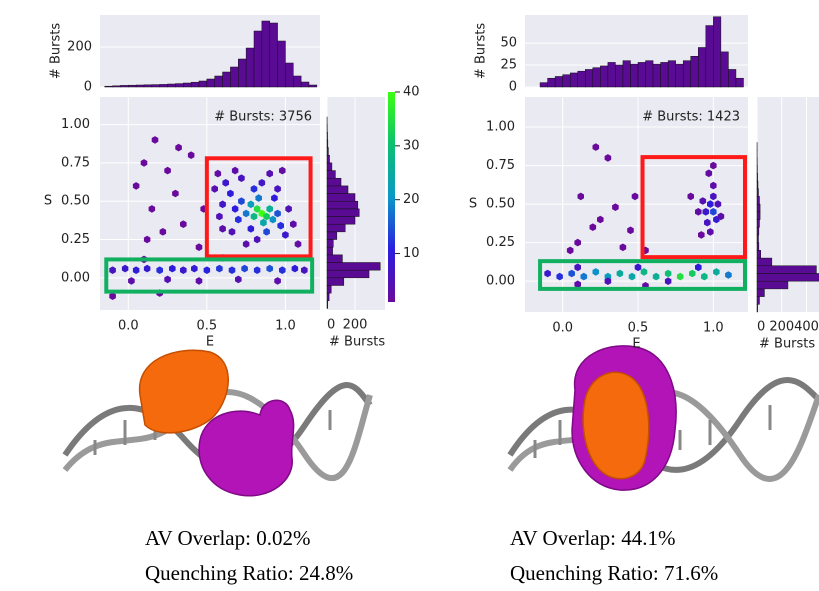  I want to click on y-tick-label: 1.00, so click(75, 124).